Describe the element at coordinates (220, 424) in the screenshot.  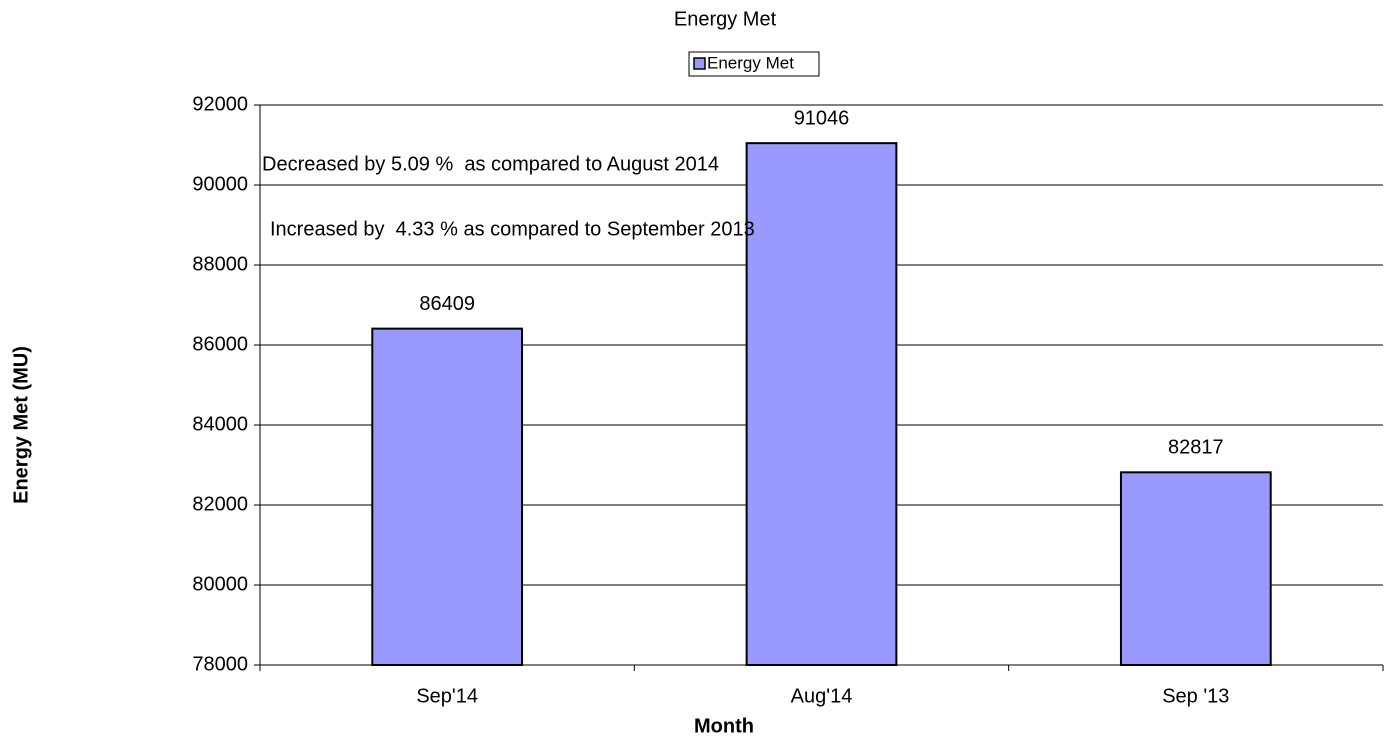
I see `y-tick-label: 84000` at that location.